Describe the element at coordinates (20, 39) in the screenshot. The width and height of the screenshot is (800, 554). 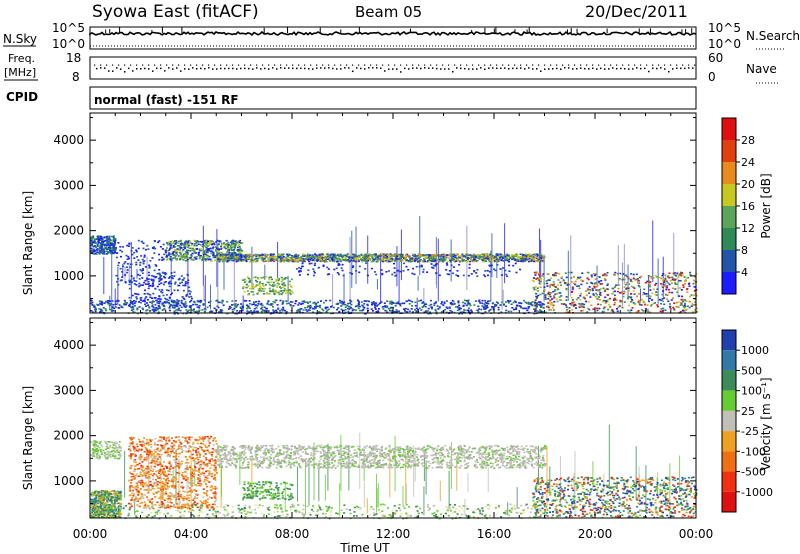
I see `nsky-label: N.Sky` at that location.